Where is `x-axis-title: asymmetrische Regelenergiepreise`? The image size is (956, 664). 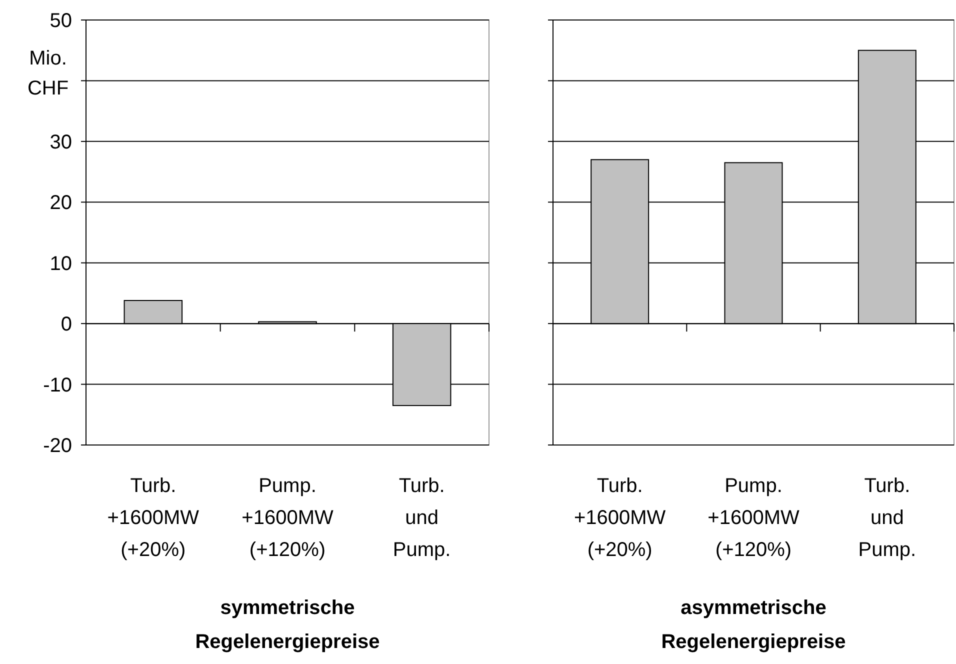 x-axis-title: asymmetrische Regelenergiepreise is located at coordinates (753, 625).